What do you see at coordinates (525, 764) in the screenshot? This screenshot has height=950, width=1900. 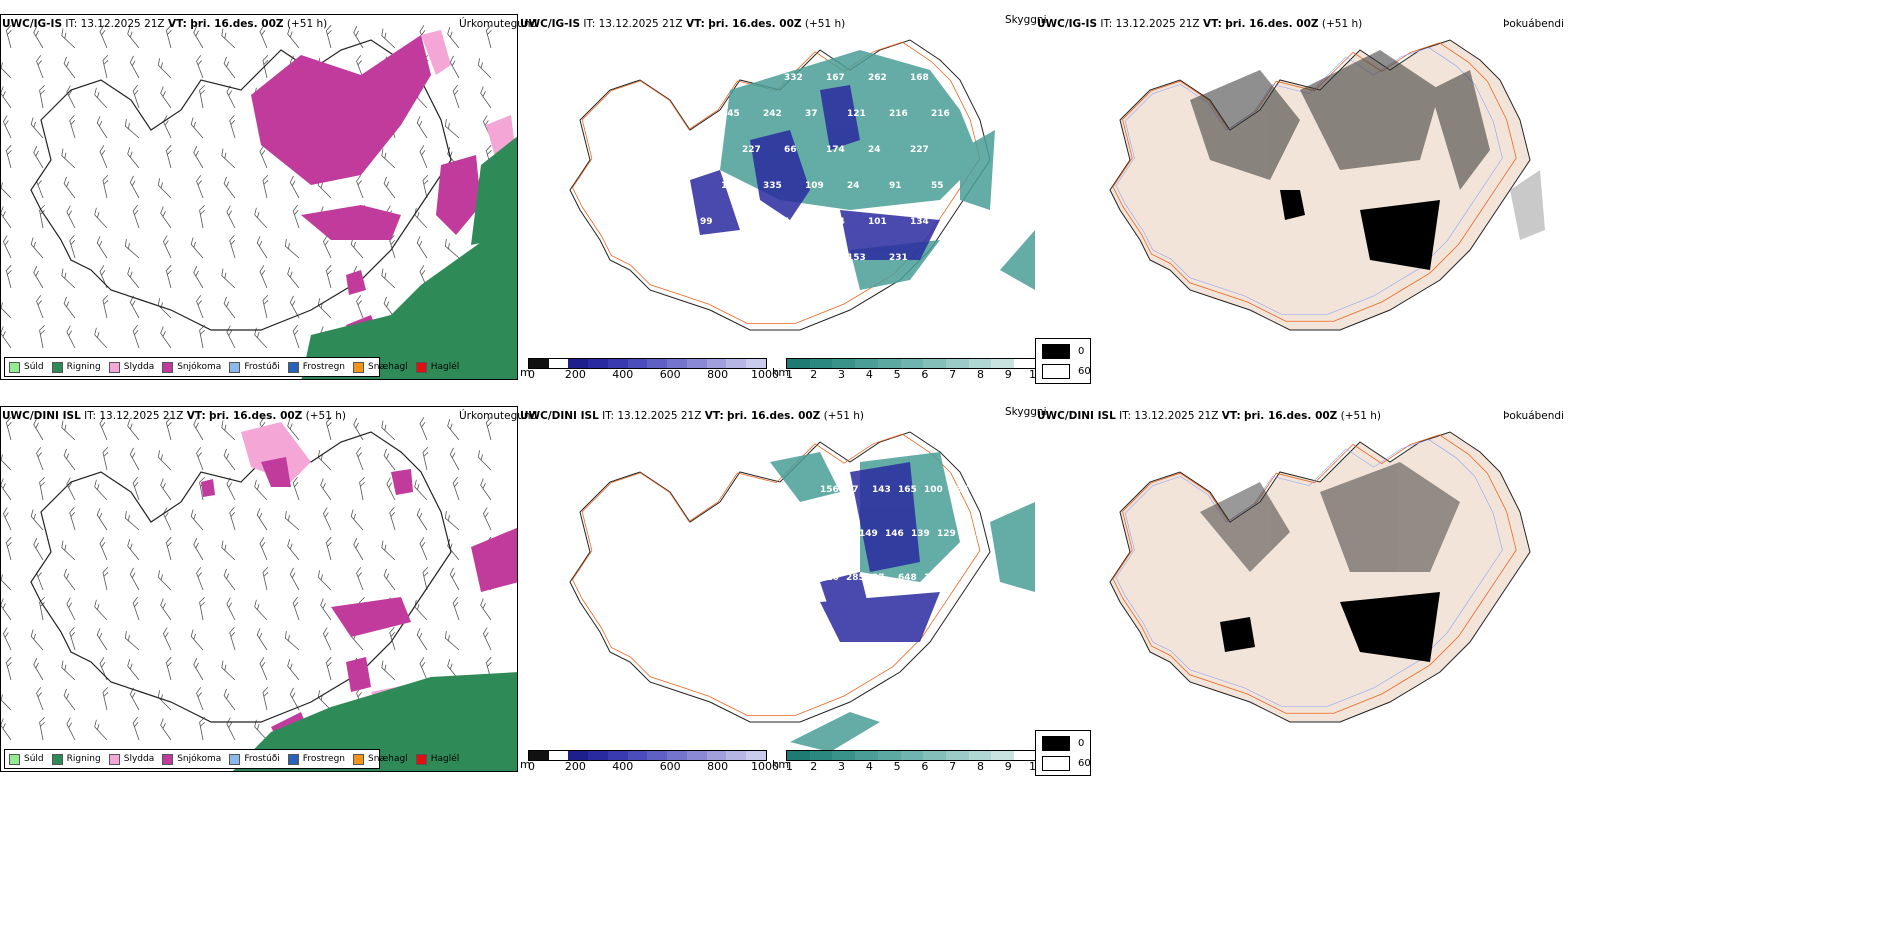 I see `cloud-base-unit: m` at bounding box center [525, 764].